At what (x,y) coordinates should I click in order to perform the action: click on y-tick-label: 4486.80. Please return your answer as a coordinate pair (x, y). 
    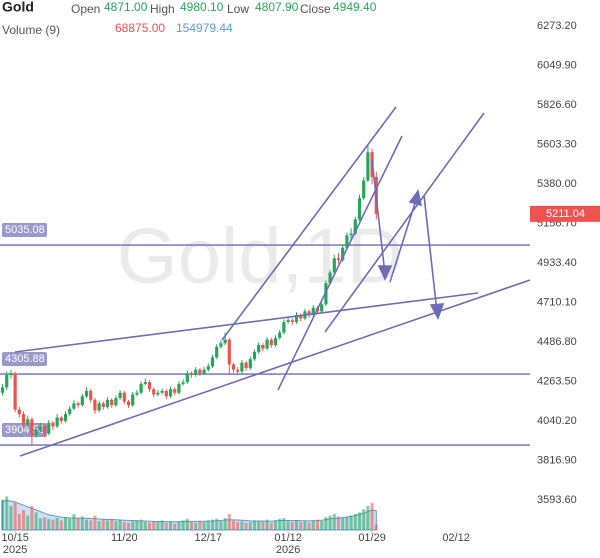
    Looking at the image, I should click on (557, 342).